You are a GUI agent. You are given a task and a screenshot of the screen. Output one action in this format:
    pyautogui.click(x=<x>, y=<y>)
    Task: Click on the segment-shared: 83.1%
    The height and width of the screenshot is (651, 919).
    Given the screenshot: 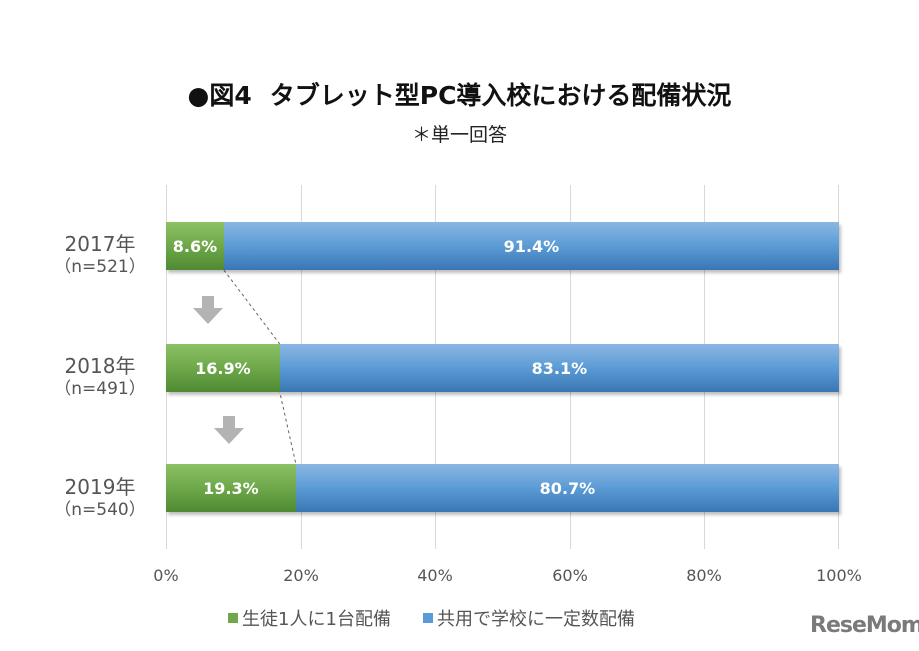 What is the action you would take?
    pyautogui.click(x=559, y=368)
    